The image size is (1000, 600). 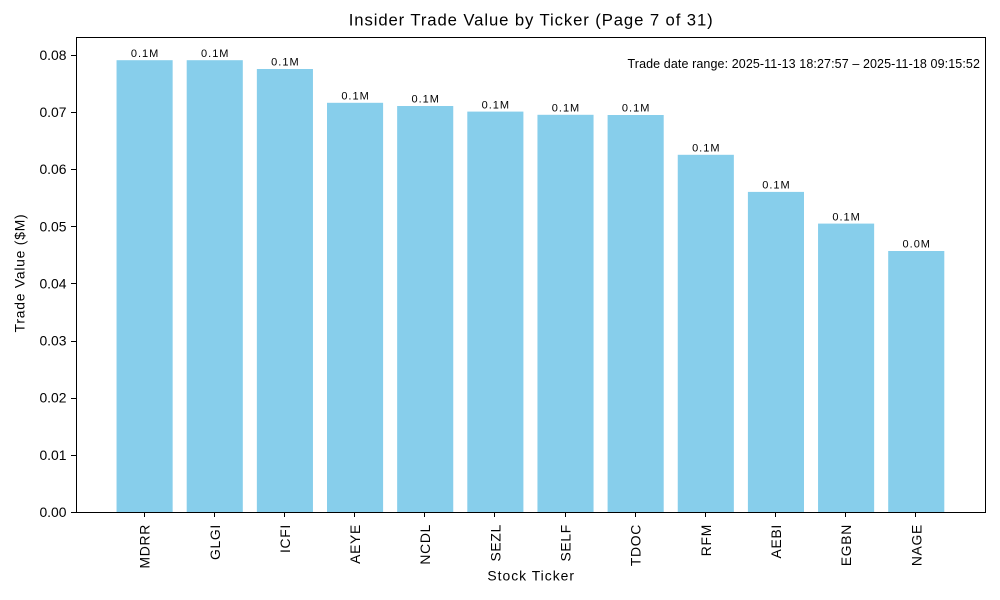 What do you see at coordinates (52, 398) in the screenshot?
I see `svg-text: 0.02` at bounding box center [52, 398].